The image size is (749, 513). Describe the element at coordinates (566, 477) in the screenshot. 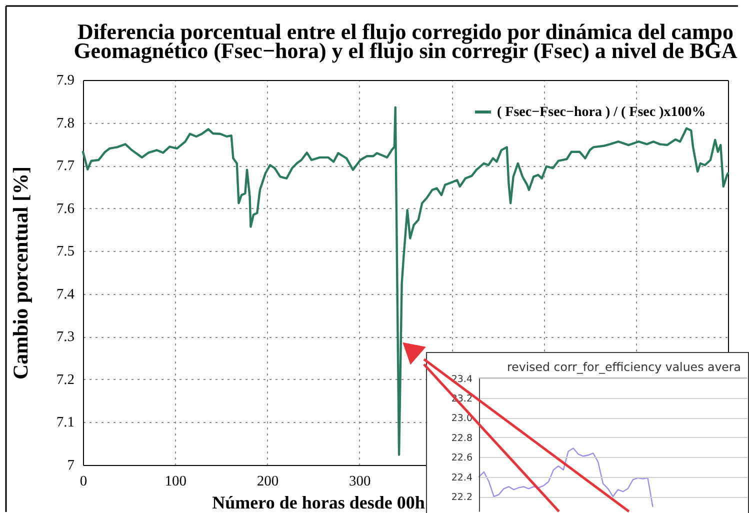

I see `line-series` at that location.